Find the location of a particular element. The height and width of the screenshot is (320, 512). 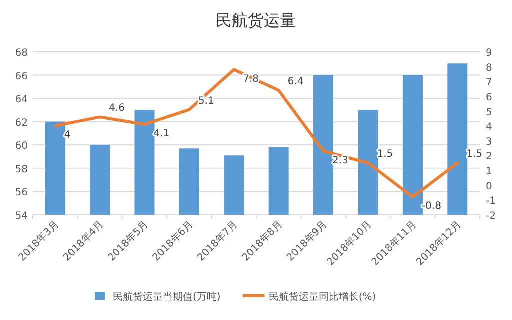

y-tick-label: 68 is located at coordinates (21, 53).